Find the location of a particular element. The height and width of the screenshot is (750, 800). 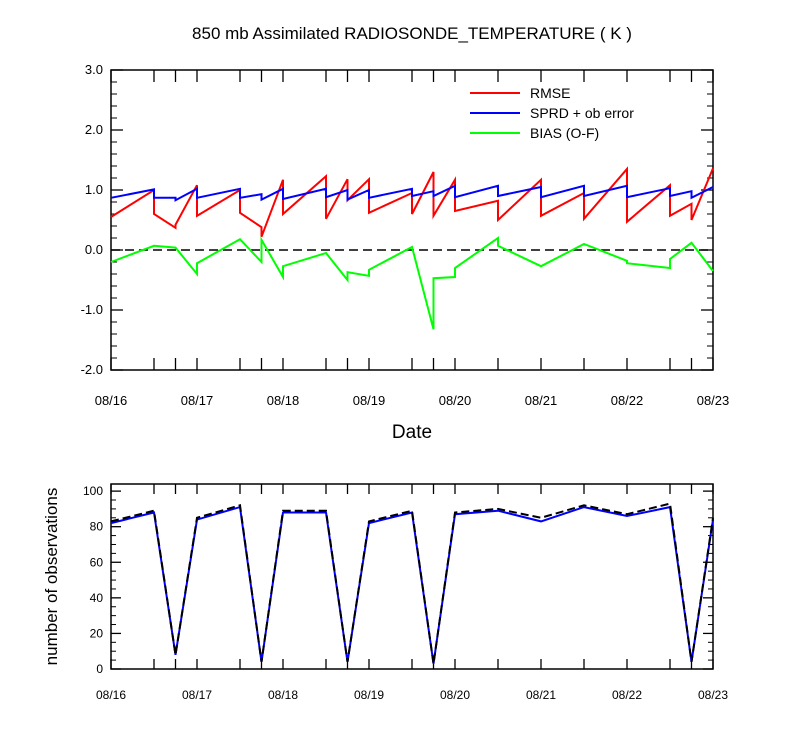

top-y-tick-label: 3.0 is located at coordinates (94, 69).